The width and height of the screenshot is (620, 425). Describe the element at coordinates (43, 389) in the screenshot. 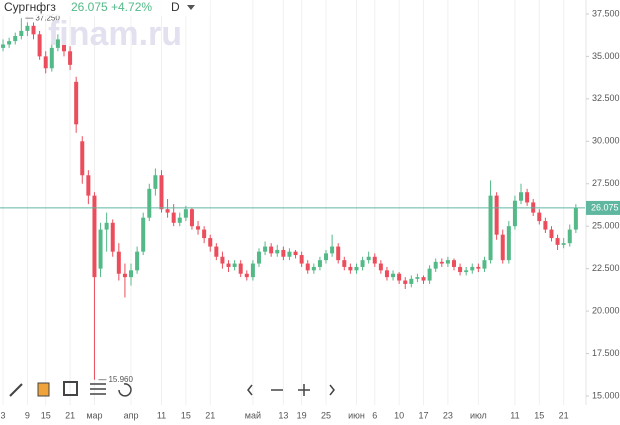

I see `template-icon` at that location.